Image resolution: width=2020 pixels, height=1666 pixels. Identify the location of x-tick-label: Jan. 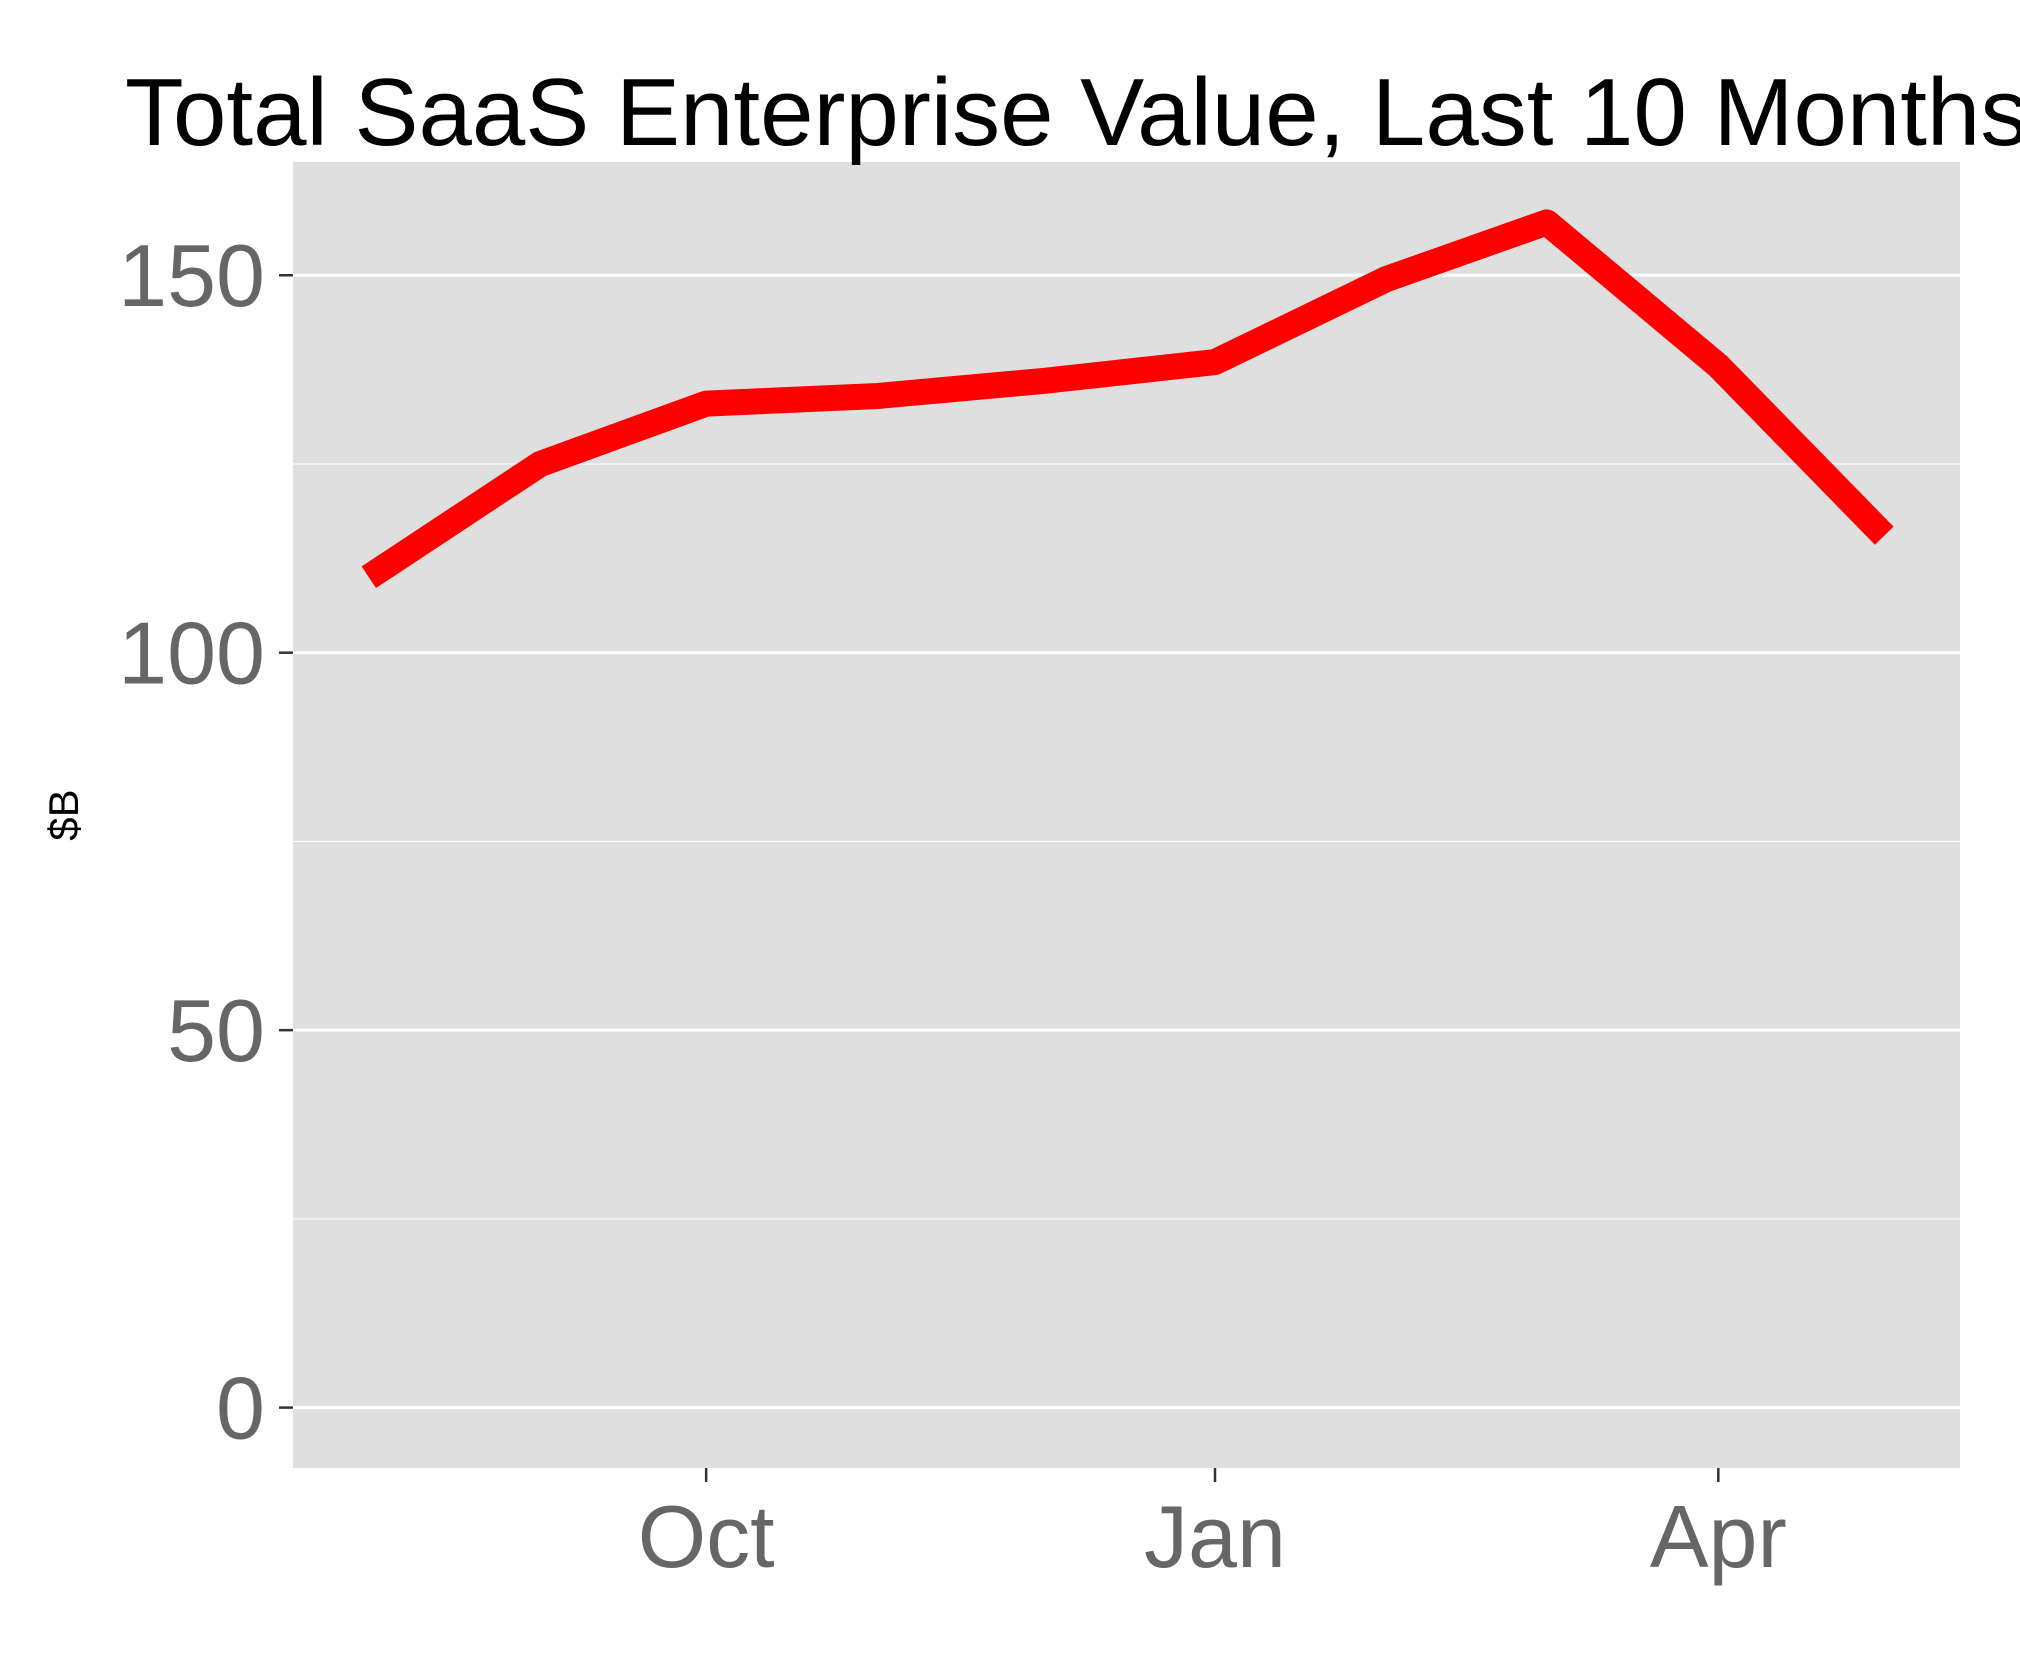
(1215, 1536).